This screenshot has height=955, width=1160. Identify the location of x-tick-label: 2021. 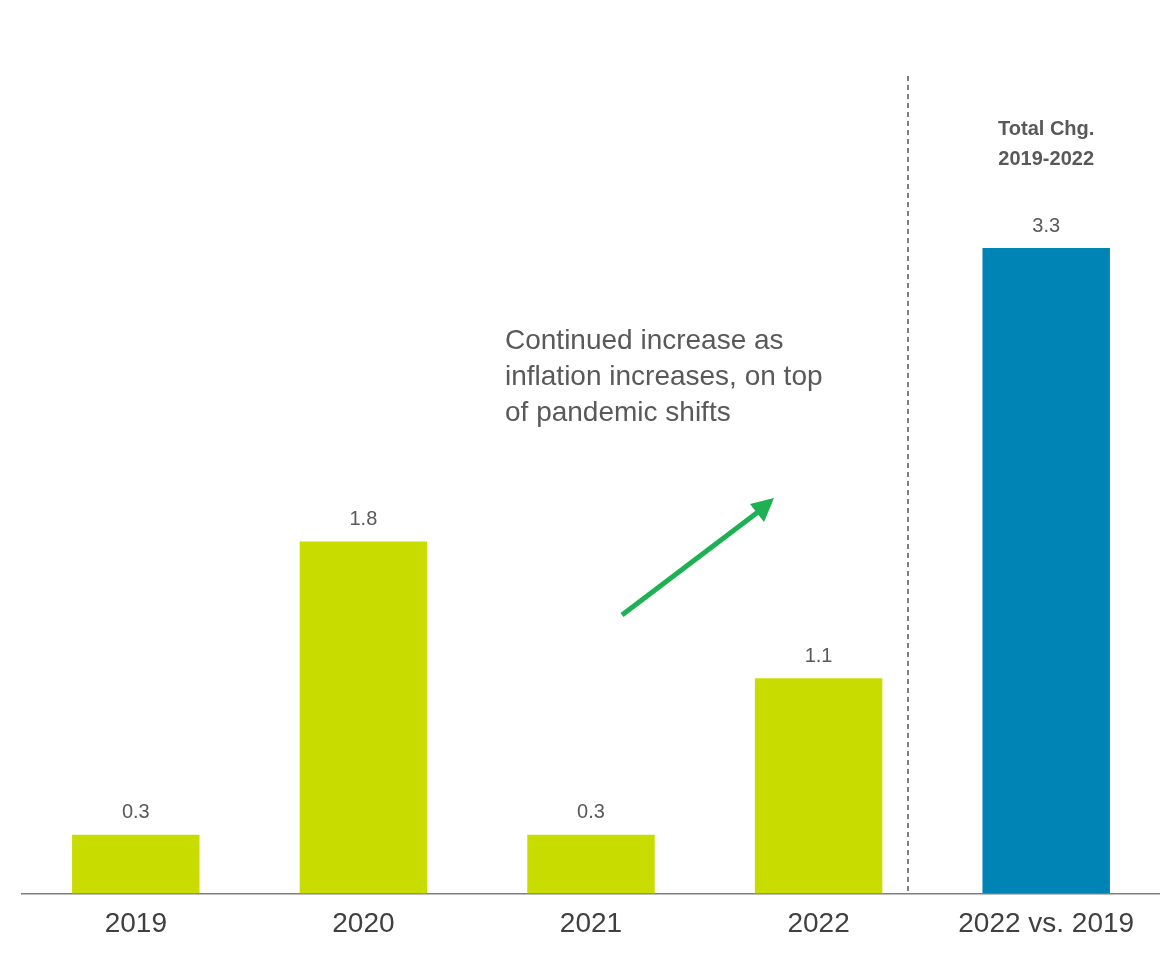
(591, 922).